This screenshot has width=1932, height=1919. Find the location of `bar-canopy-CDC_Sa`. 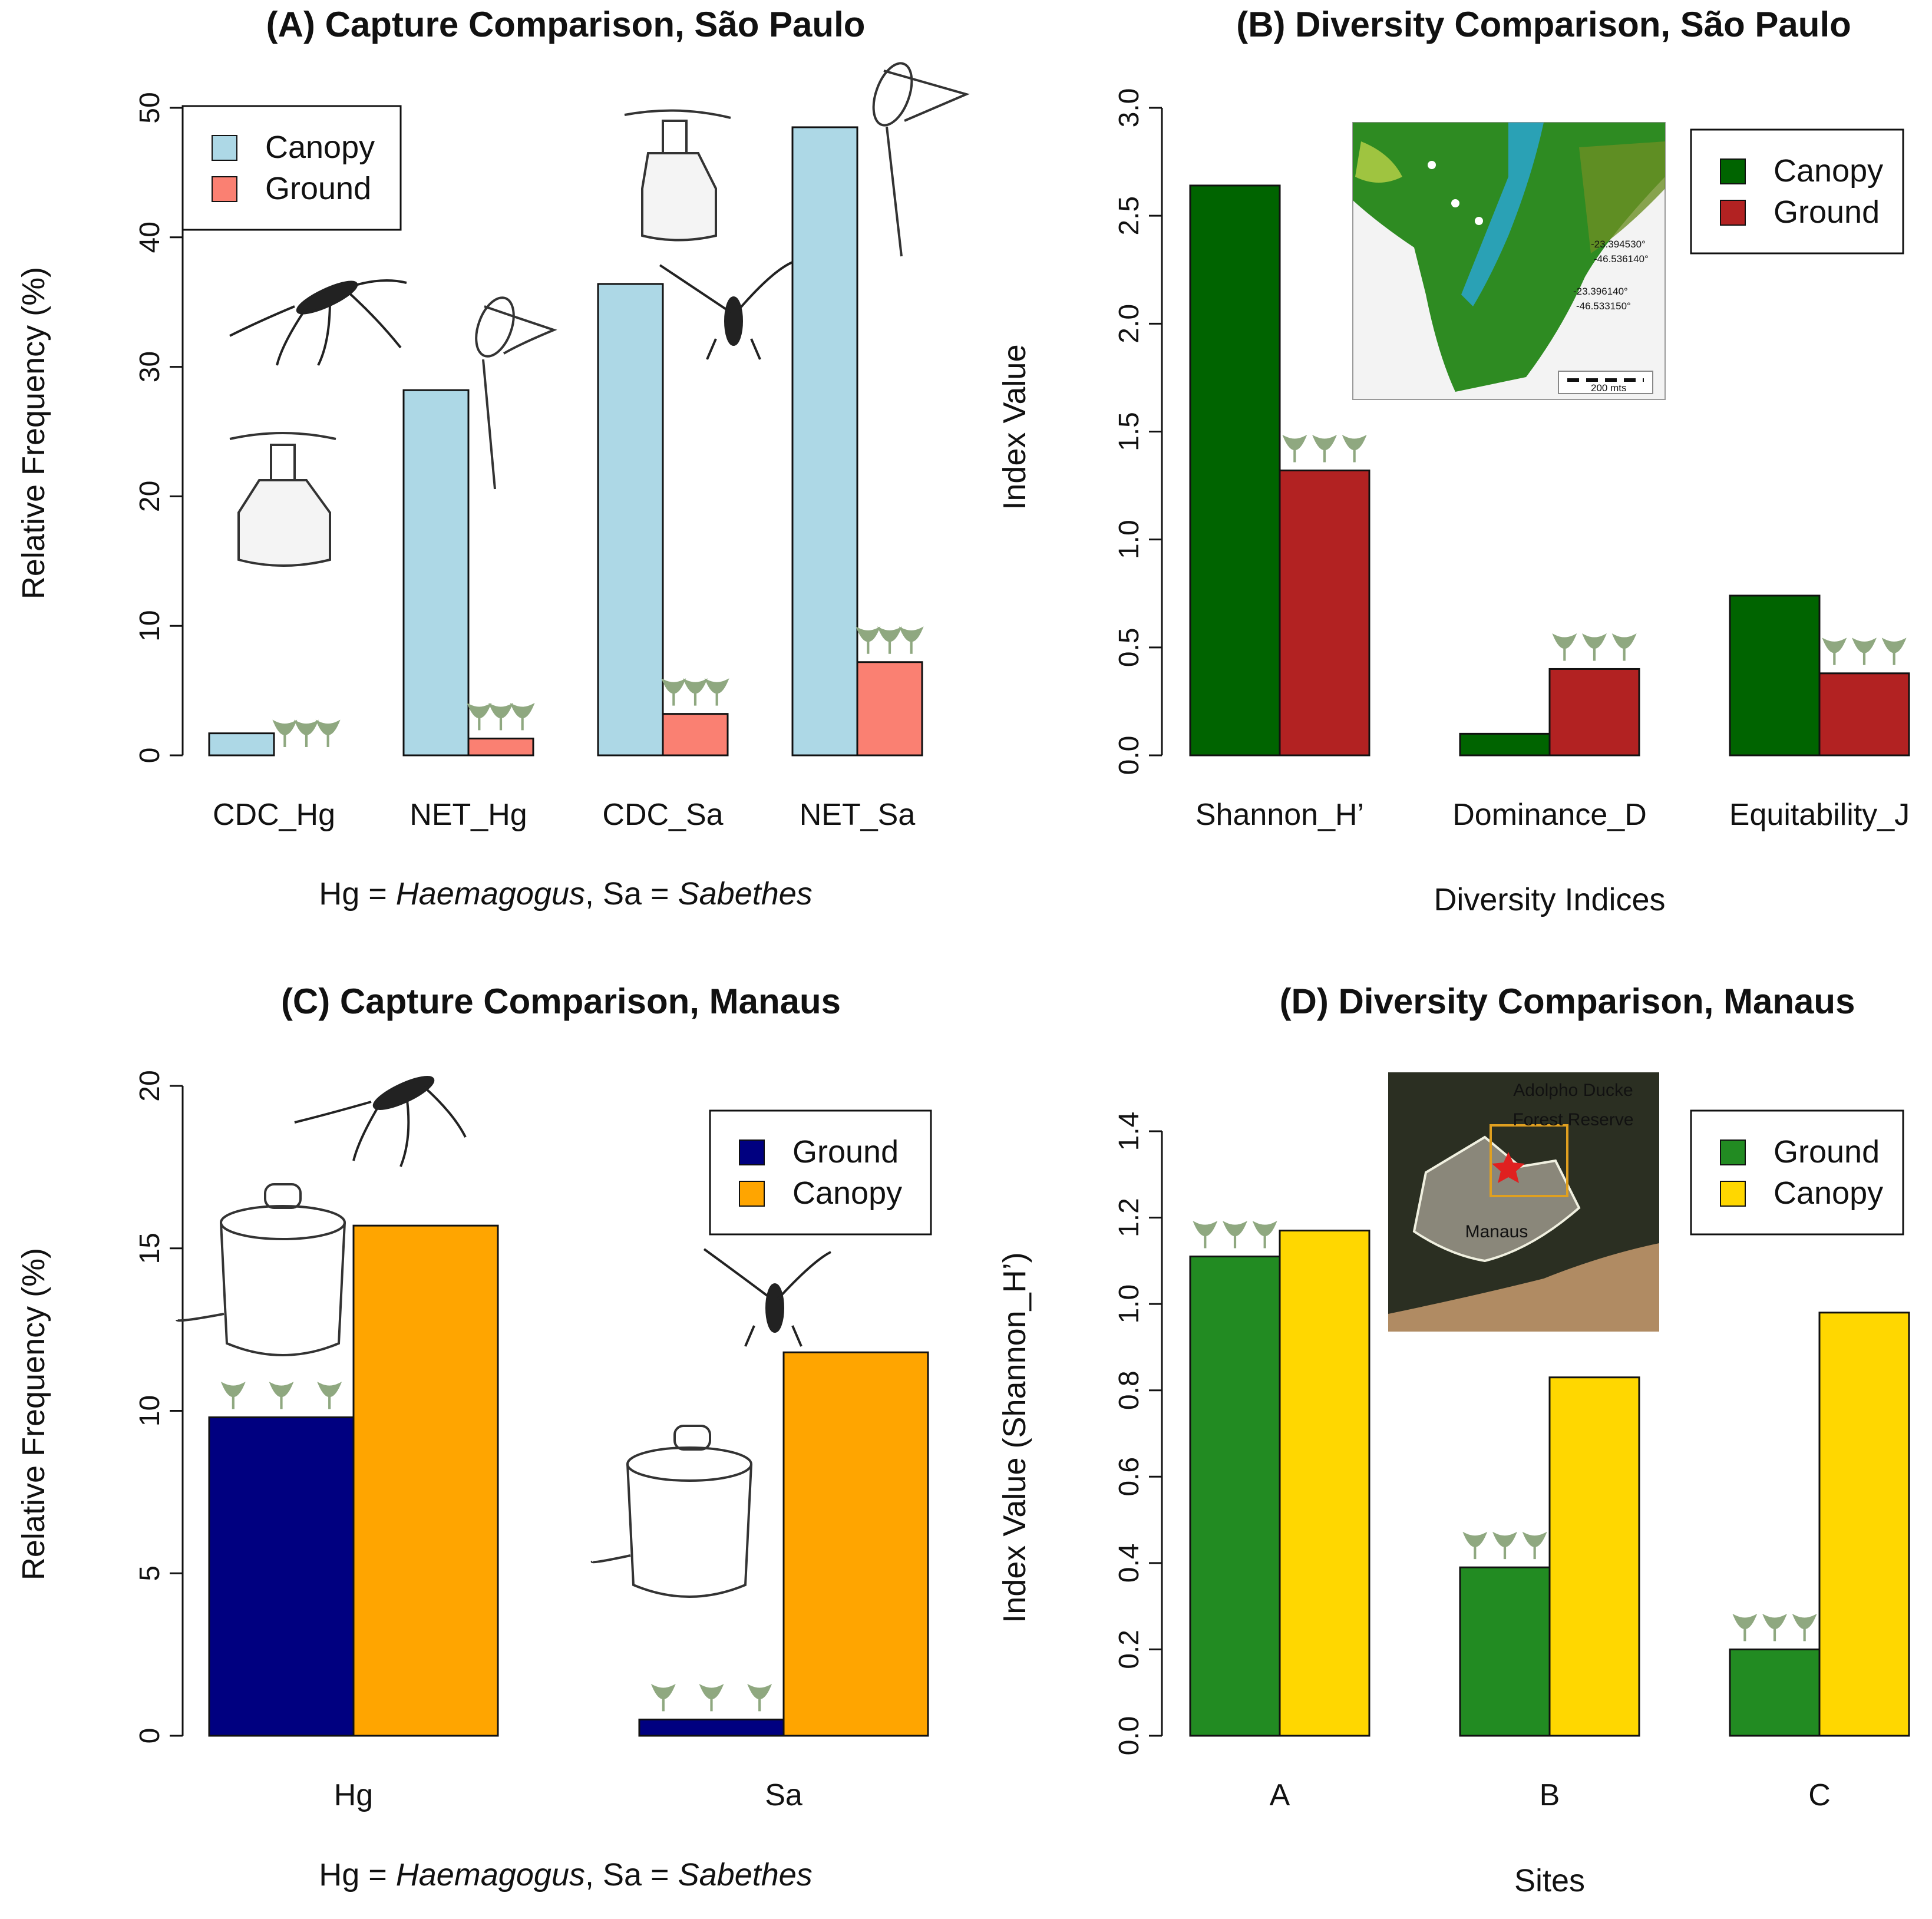

bar-canopy-CDC_Sa is located at coordinates (630, 520).